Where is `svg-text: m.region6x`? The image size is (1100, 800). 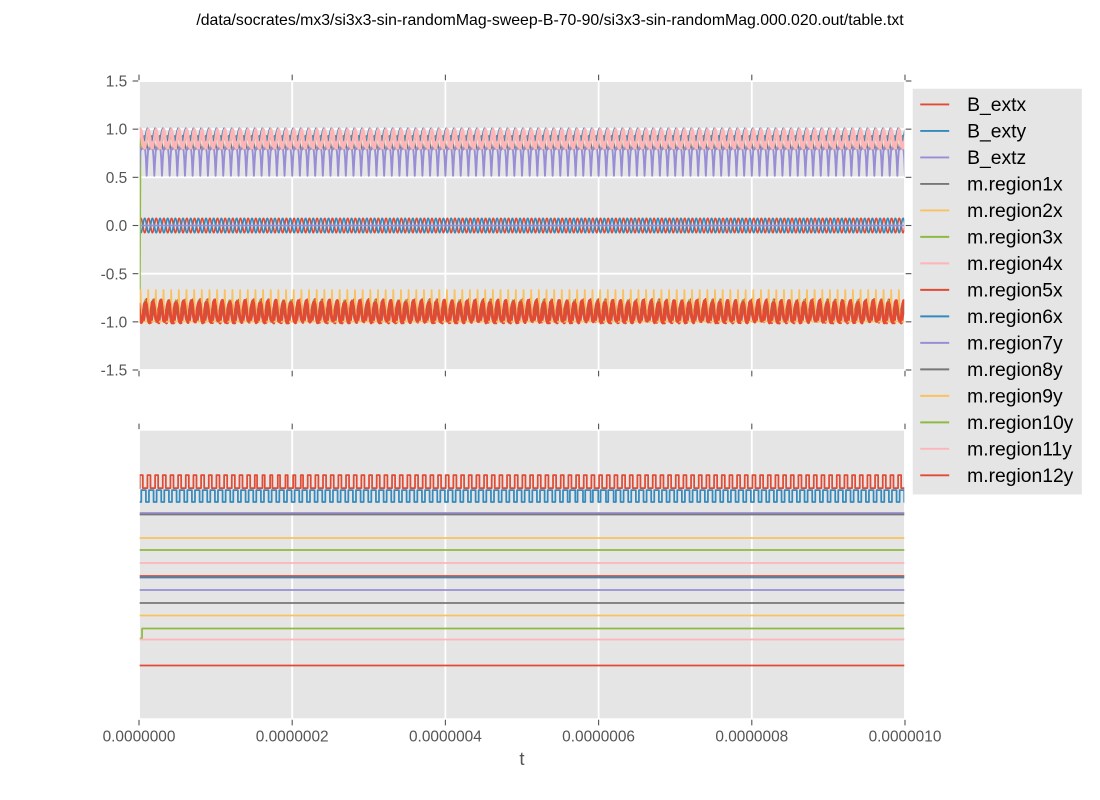 svg-text: m.region6x is located at coordinates (1015, 317).